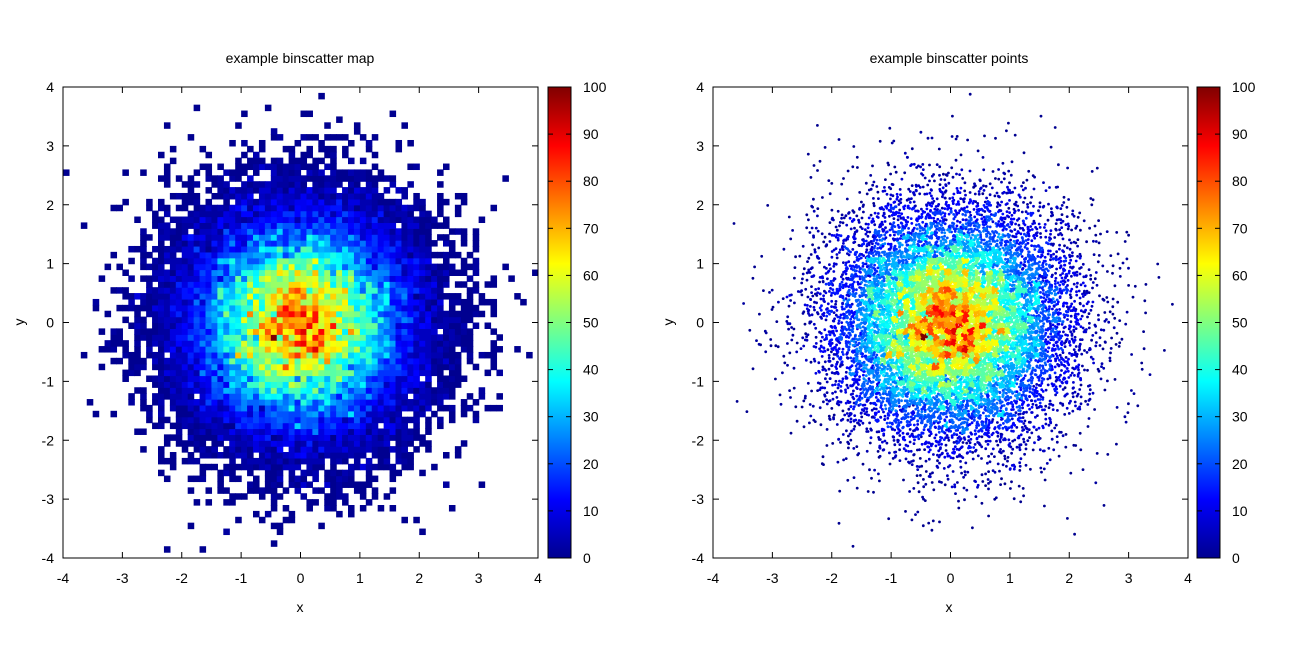 This screenshot has height=650, width=1300. I want to click on x-tick-label: 1, so click(360, 578).